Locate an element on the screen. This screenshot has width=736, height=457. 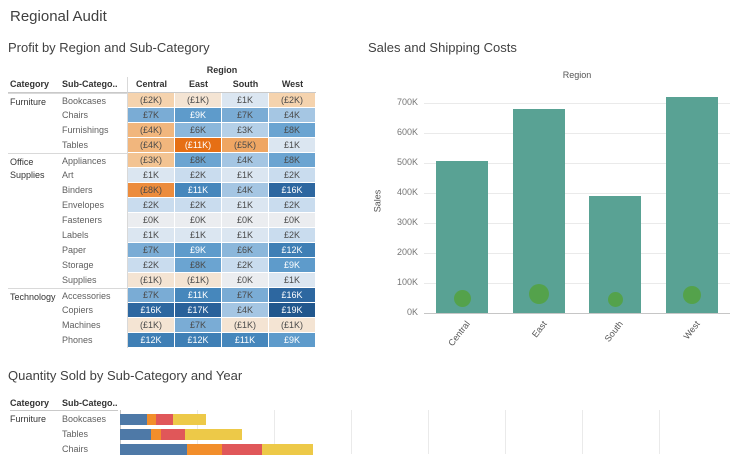
profit-cell: £16K is located at coordinates (292, 190).